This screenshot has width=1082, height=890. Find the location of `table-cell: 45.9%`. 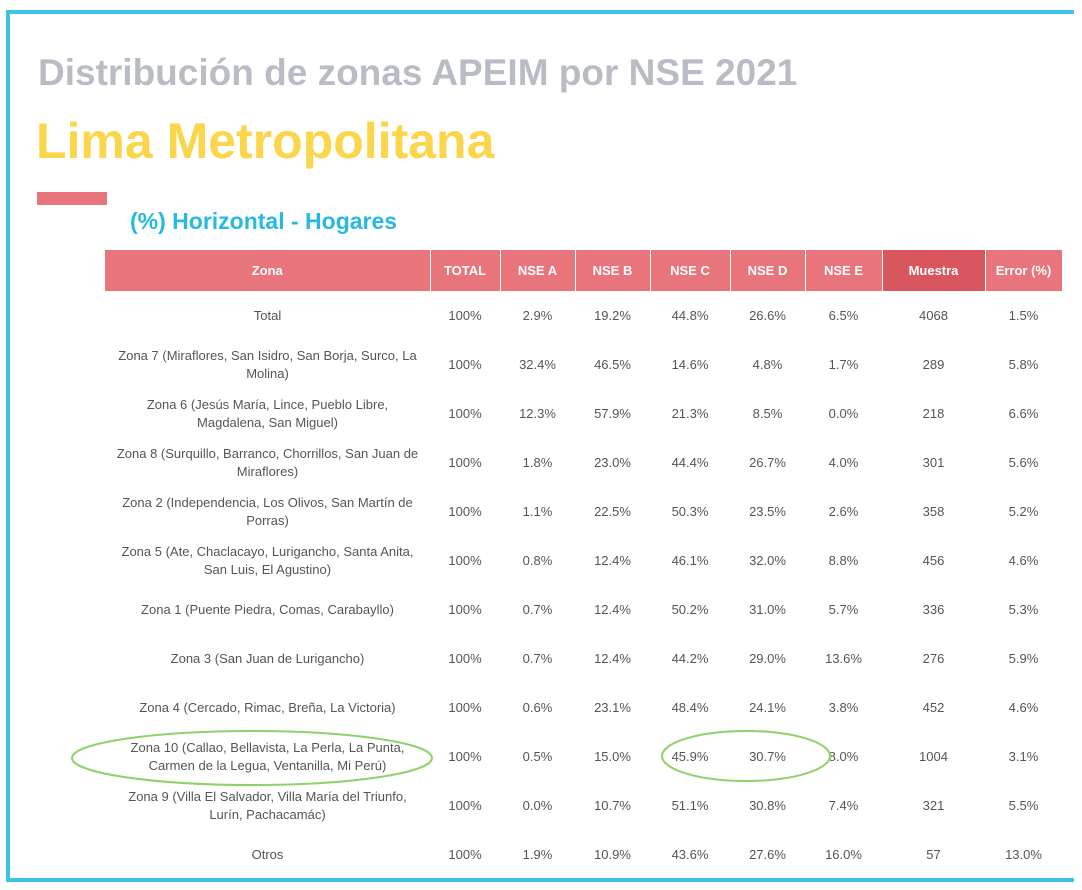

table-cell: 45.9% is located at coordinates (690, 756).